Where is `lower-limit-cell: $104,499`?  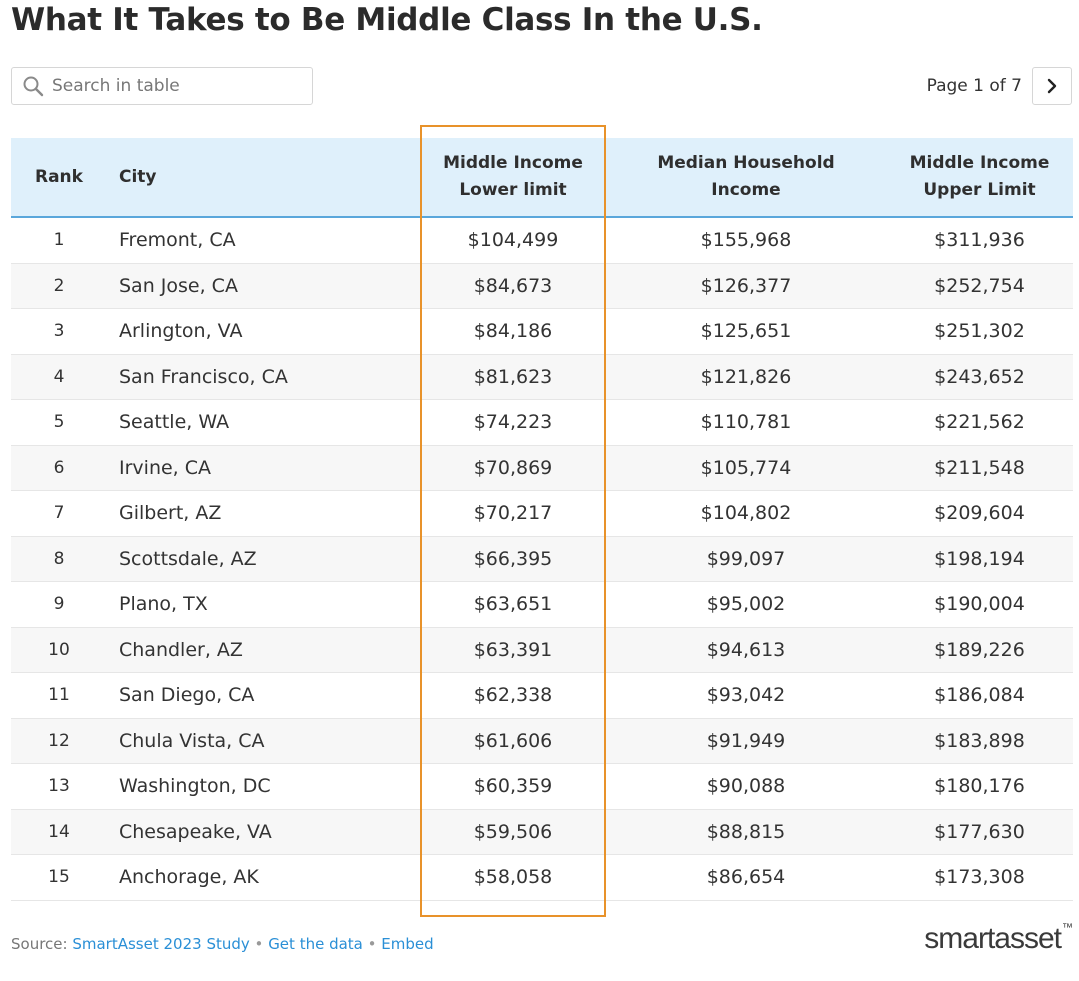
lower-limit-cell: $104,499 is located at coordinates (513, 240).